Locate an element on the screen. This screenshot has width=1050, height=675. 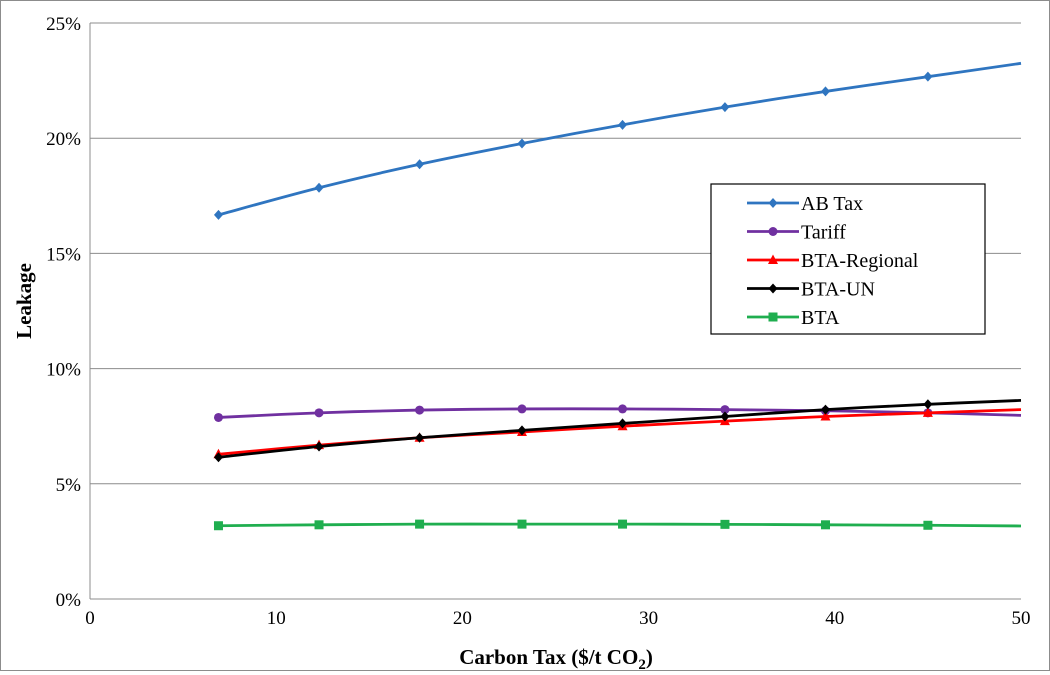
x-tick-label: 20 is located at coordinates (462, 618).